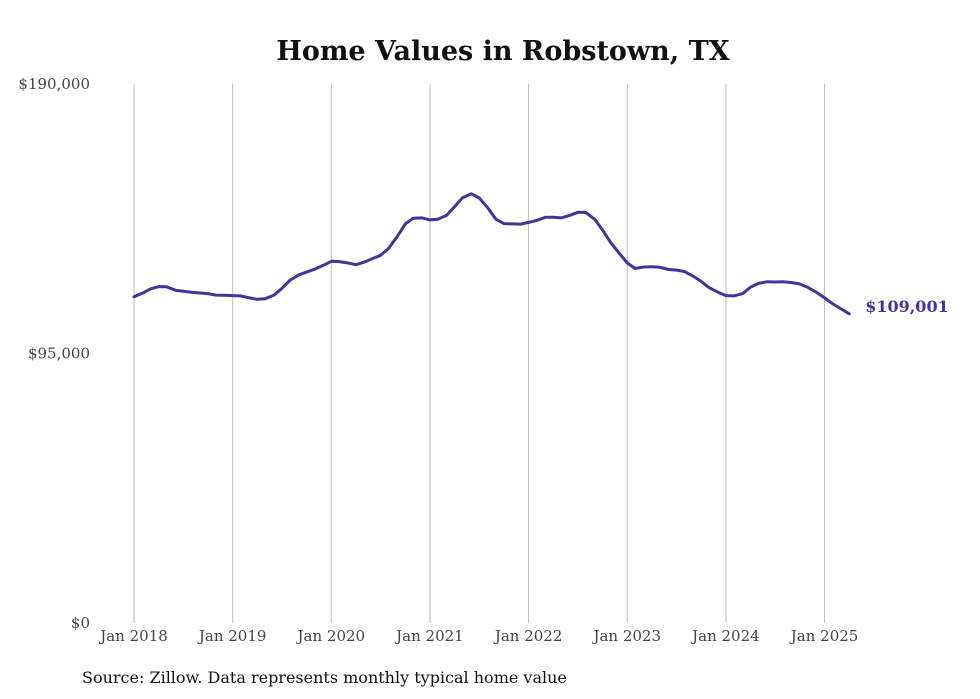 Image resolution: width=980 pixels, height=699 pixels. I want to click on x-tick-label: Jan 2019, so click(232, 636).